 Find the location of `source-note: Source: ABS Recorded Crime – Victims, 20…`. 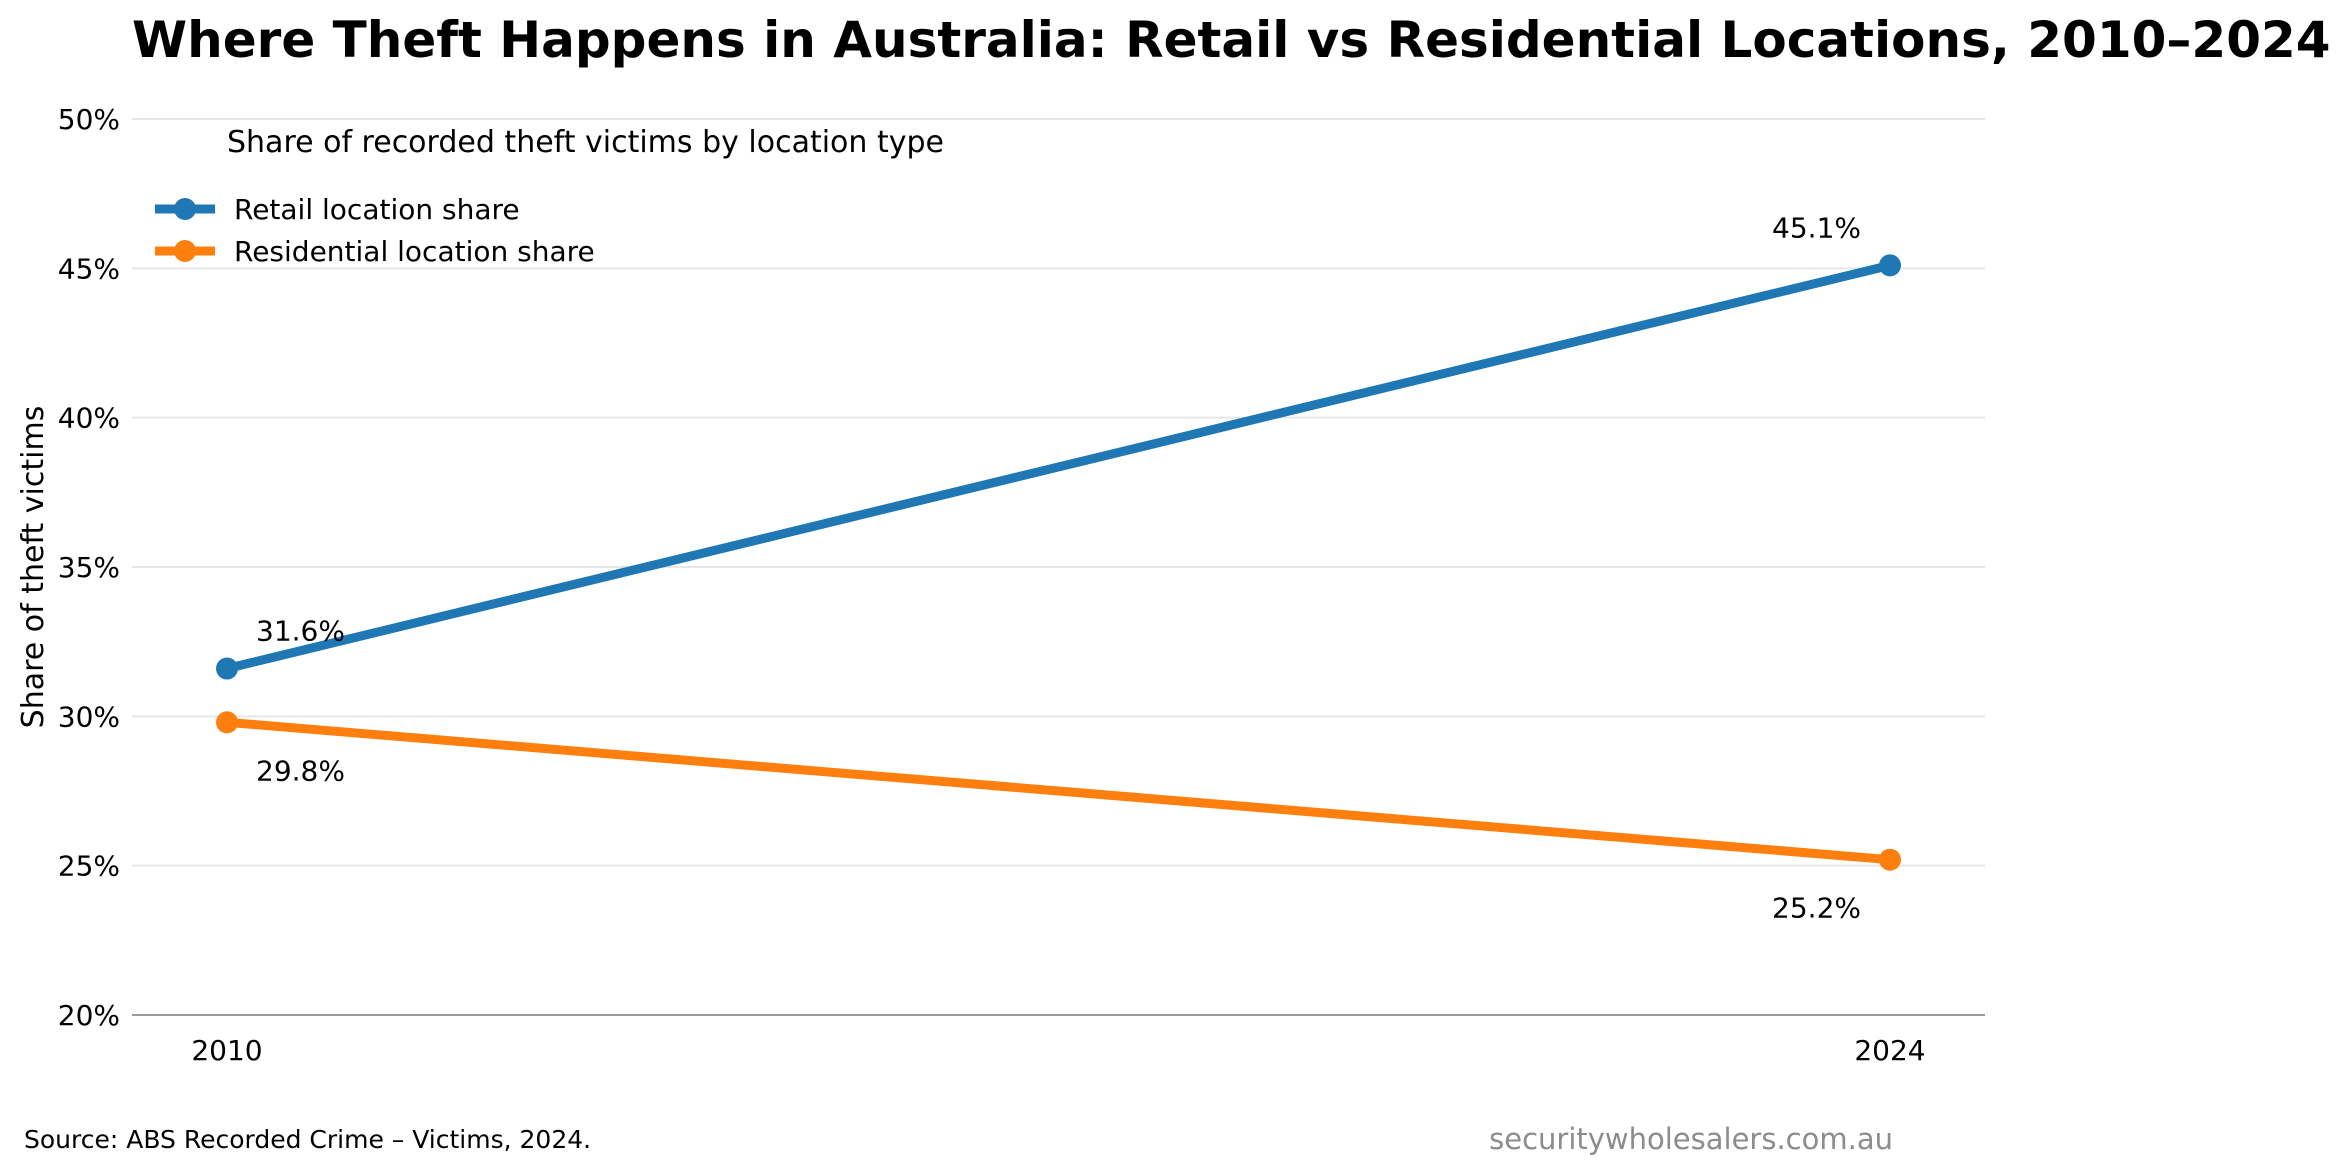

source-note: Source: ABS Recorded Crime – Victims, 20… is located at coordinates (307, 1139).